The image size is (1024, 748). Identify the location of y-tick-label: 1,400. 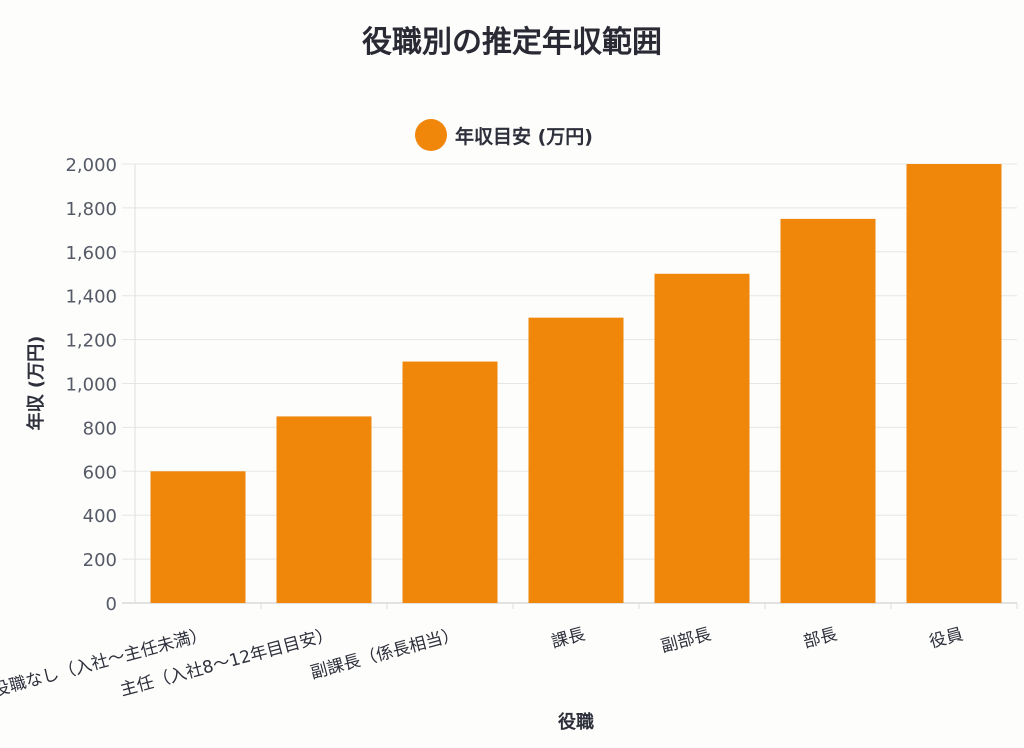
(91, 297).